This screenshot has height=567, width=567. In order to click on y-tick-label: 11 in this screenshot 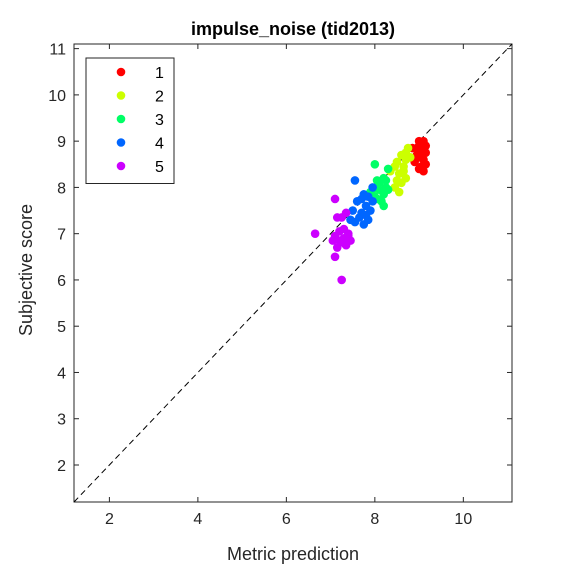, I will do `click(57, 50)`.